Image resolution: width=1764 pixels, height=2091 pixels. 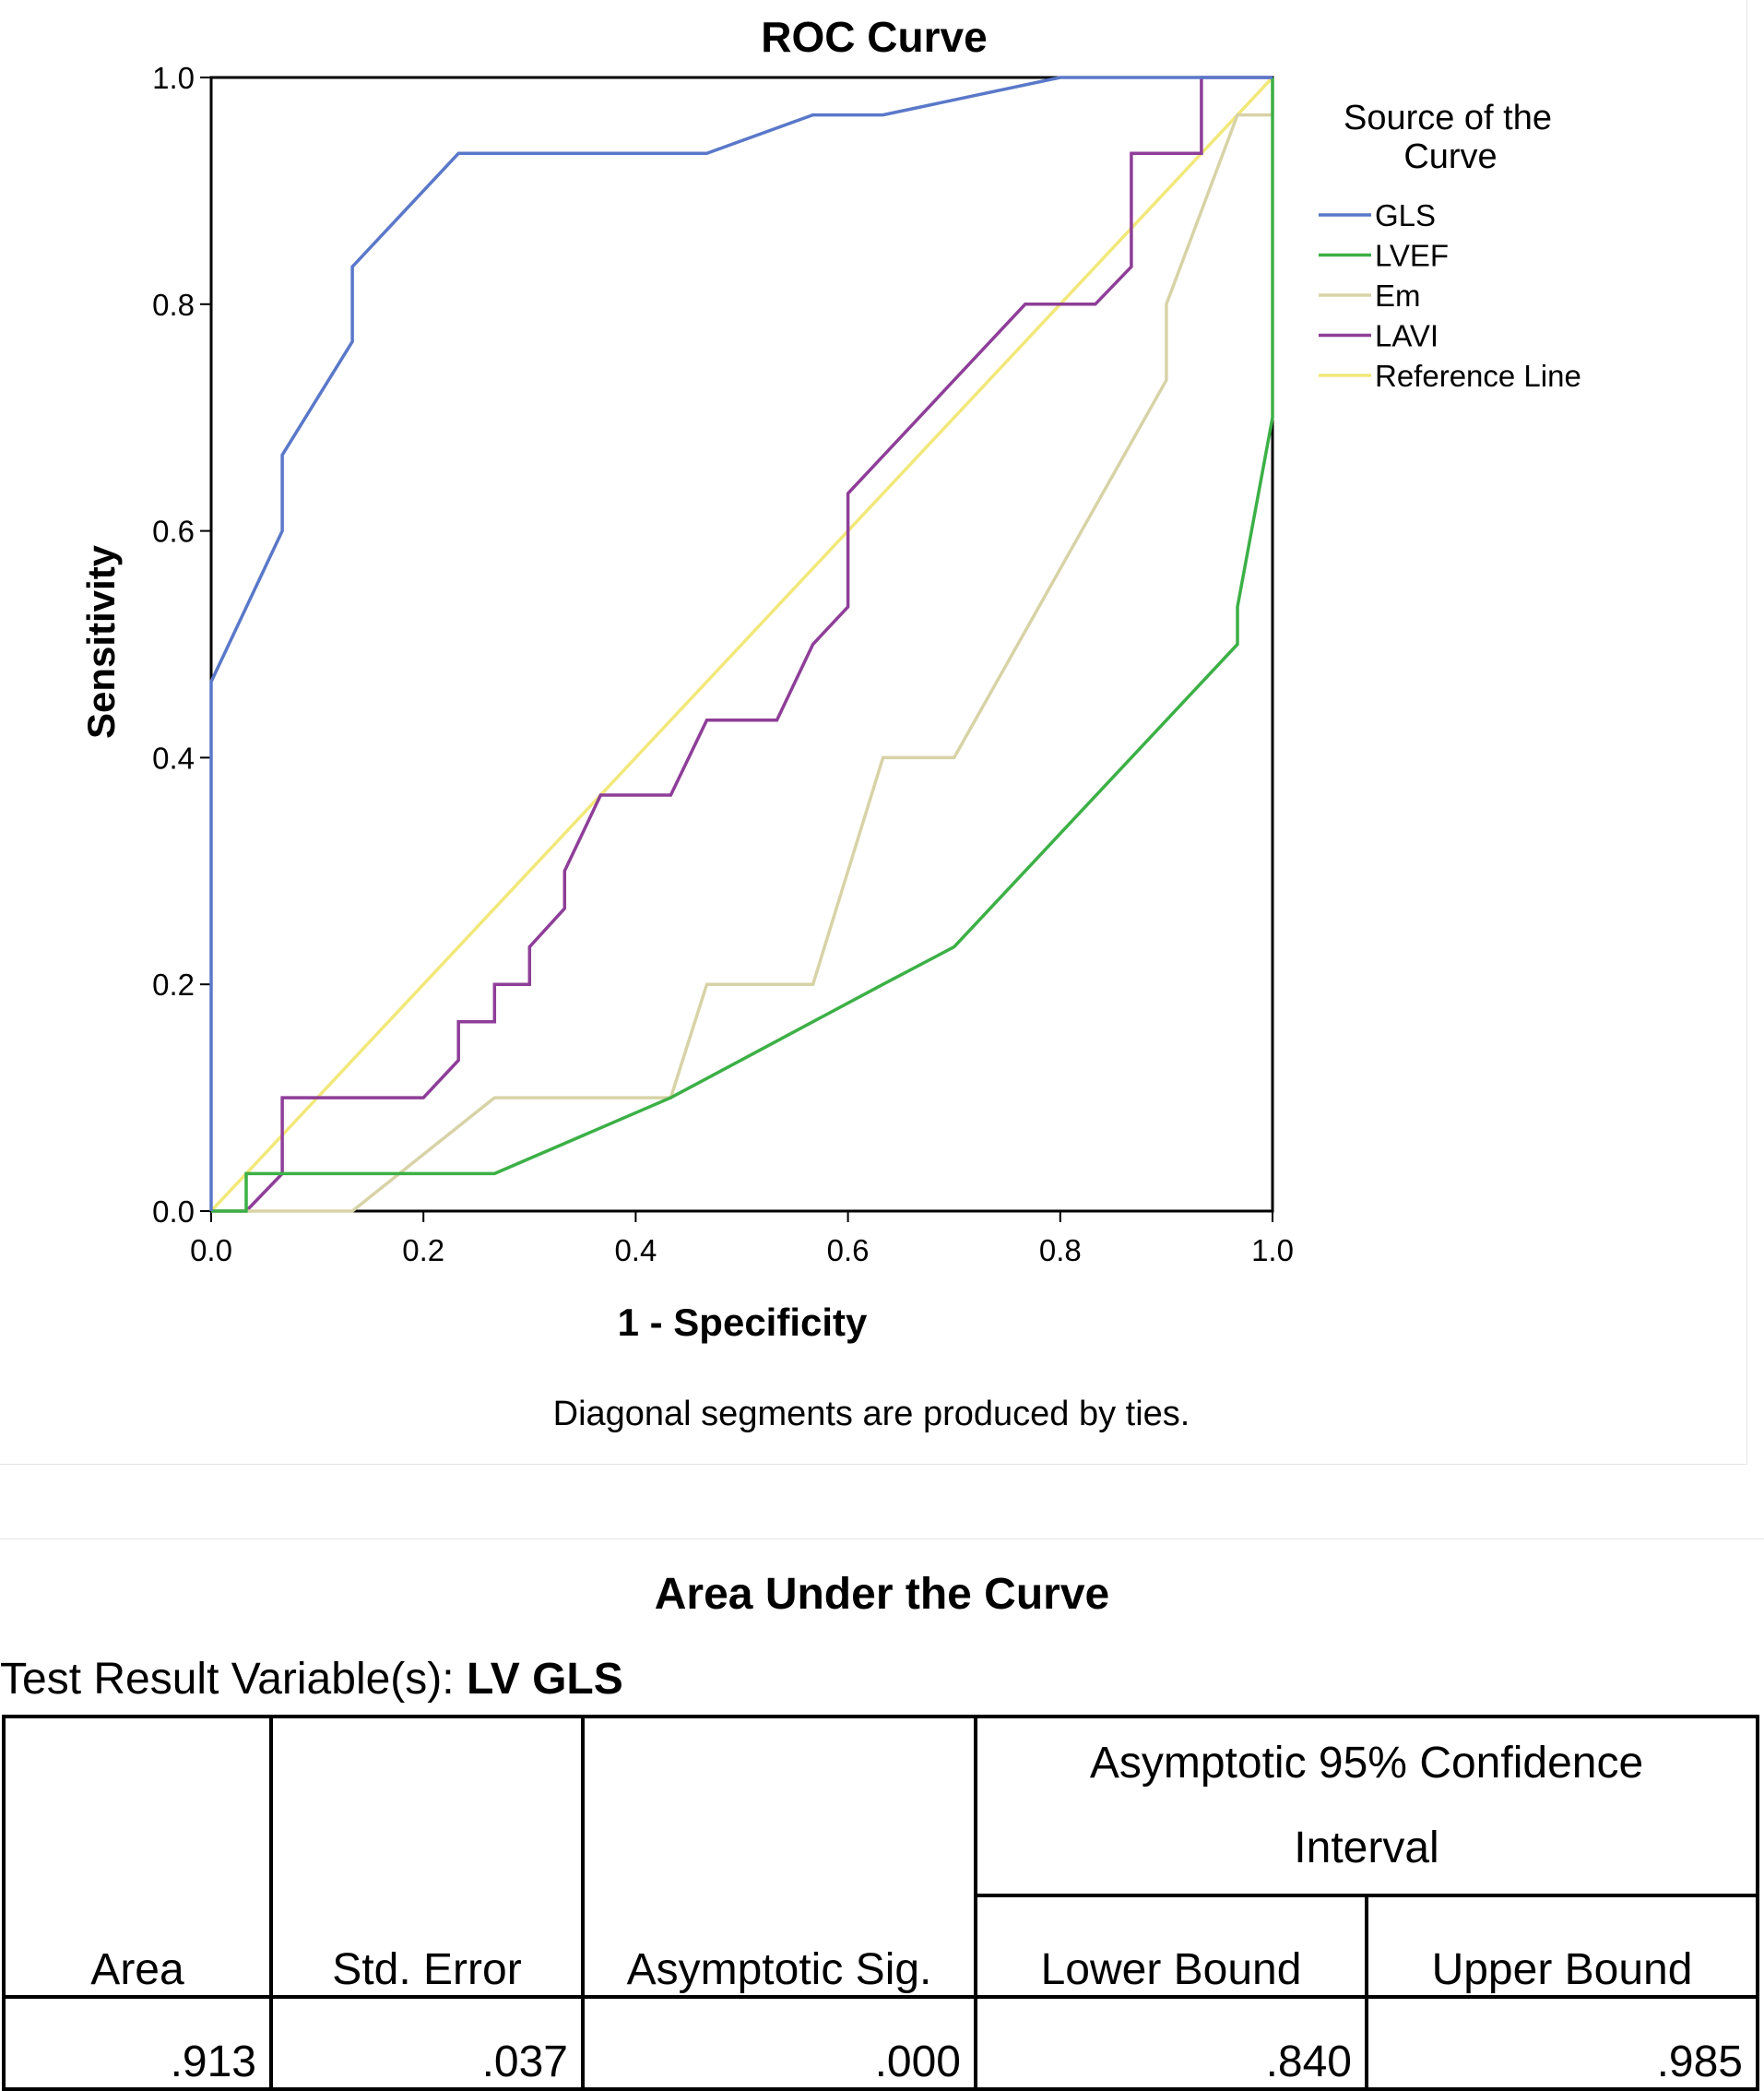 What do you see at coordinates (635, 1250) in the screenshot?
I see `x-tick-label: 0.4` at bounding box center [635, 1250].